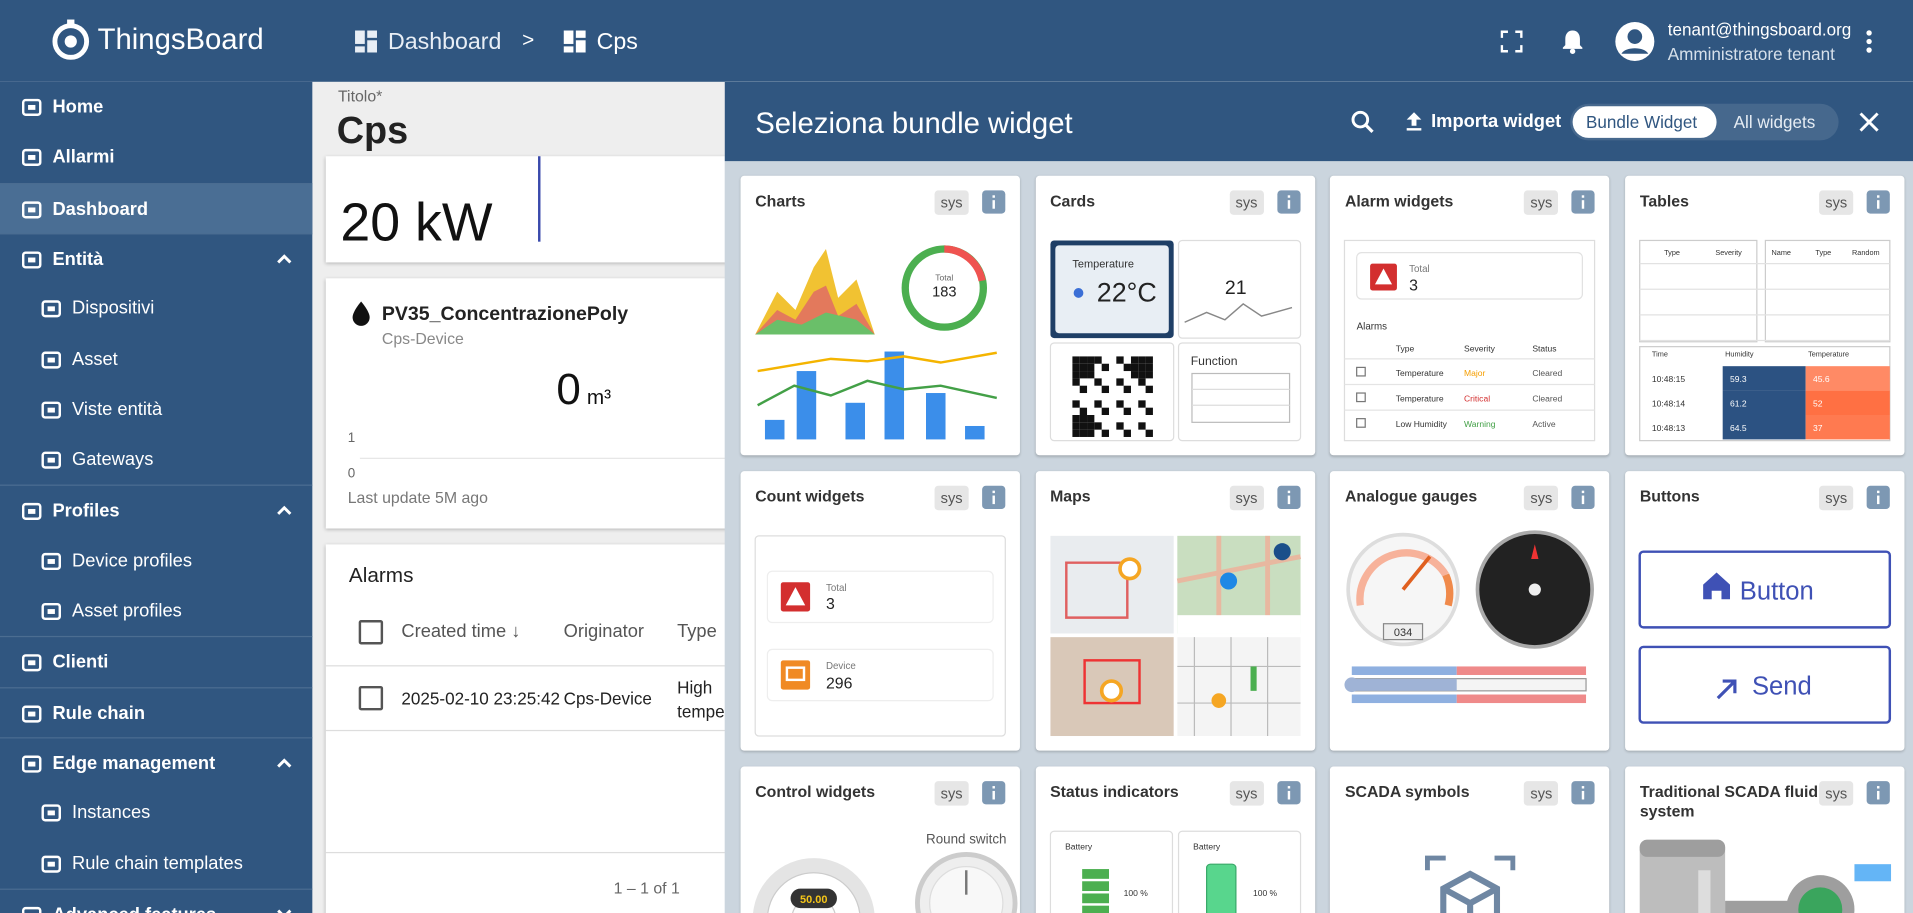  I want to click on bundle-card: Temperature 22°C 21 Function Cards sys, so click(1175, 315).